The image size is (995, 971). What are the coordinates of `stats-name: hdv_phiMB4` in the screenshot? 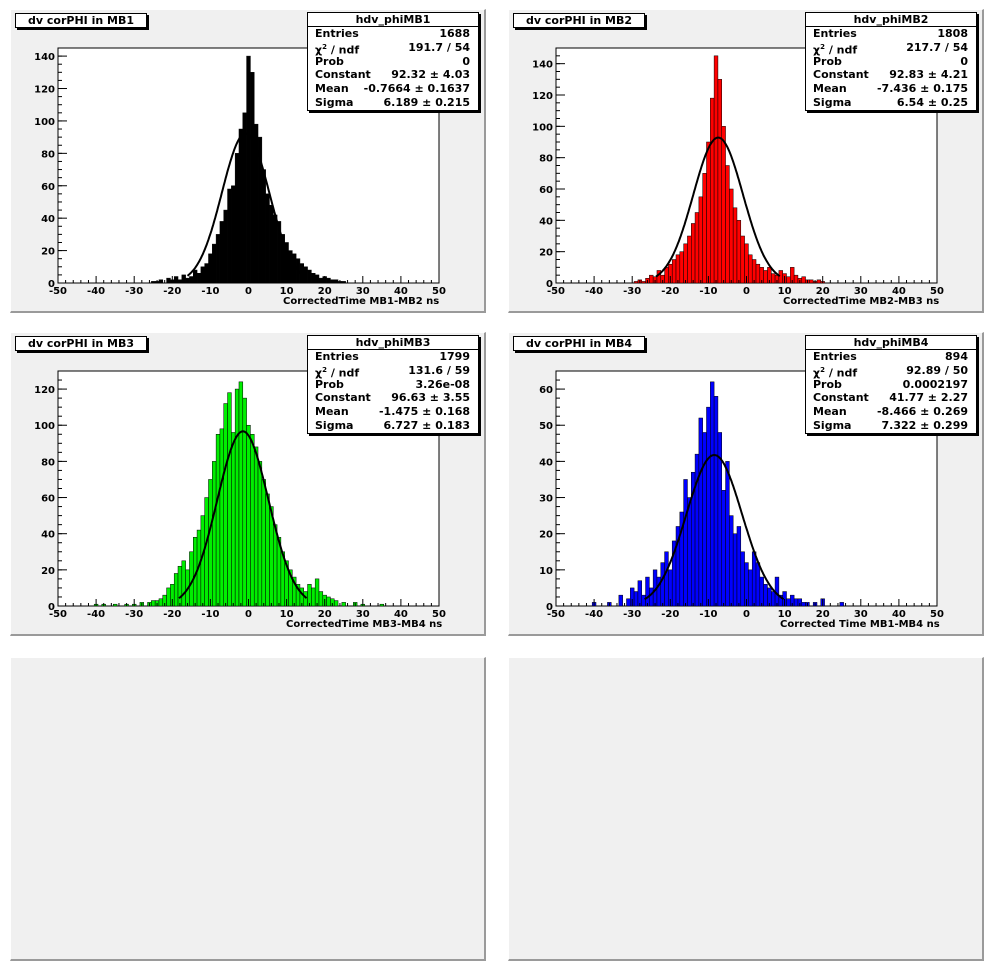 It's located at (891, 343).